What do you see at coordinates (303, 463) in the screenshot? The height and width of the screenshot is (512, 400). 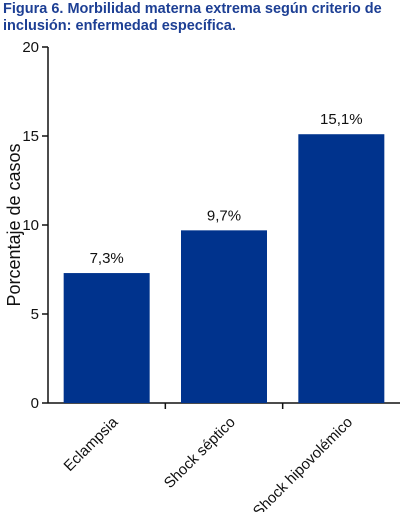 I see `x-tick-label: Shock hipovolémico` at bounding box center [303, 463].